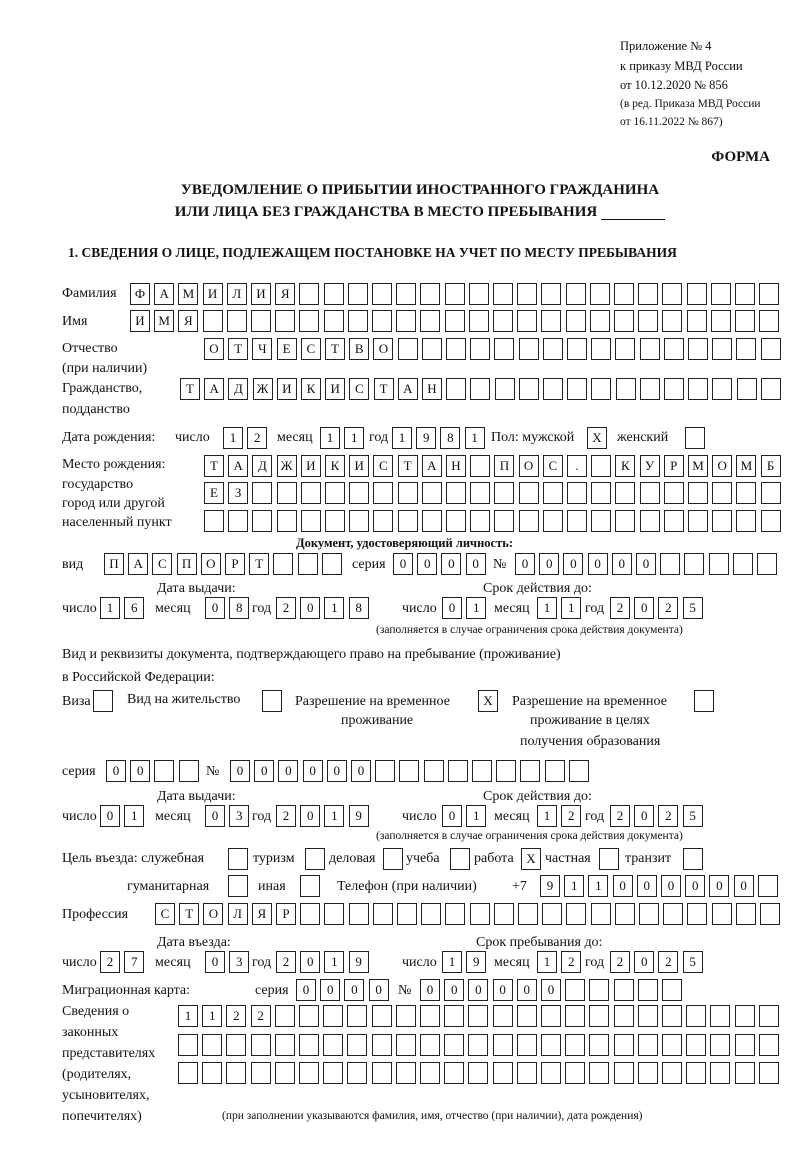  Describe the element at coordinates (488, 701) in the screenshot. I see `checkbox-cell: X` at that location.